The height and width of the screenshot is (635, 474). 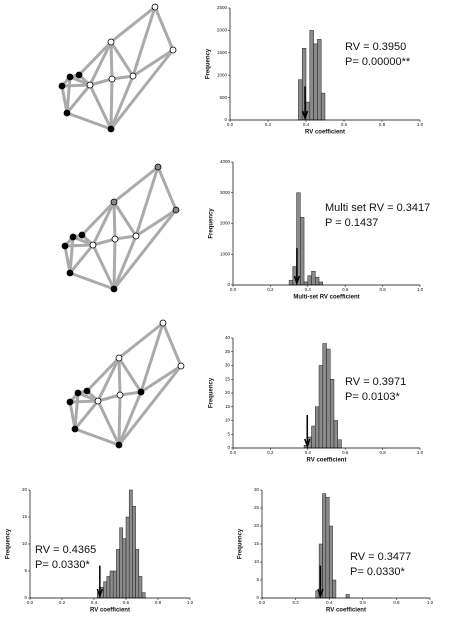 I want to click on annotation: RV = 0.3950, so click(x=375, y=47).